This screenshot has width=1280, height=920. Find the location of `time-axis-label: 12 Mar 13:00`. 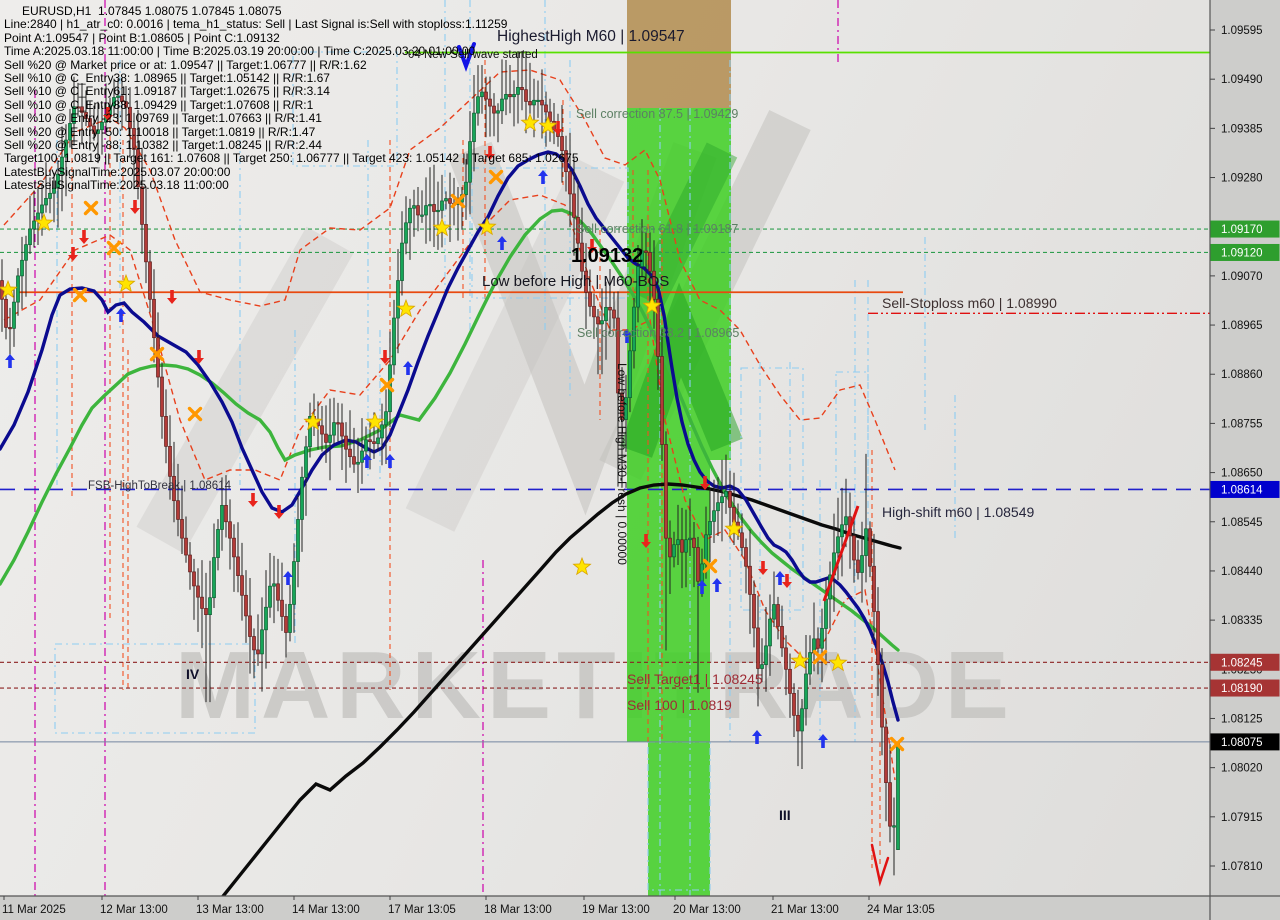

time-axis-label: 12 Mar 13:00 is located at coordinates (134, 910).